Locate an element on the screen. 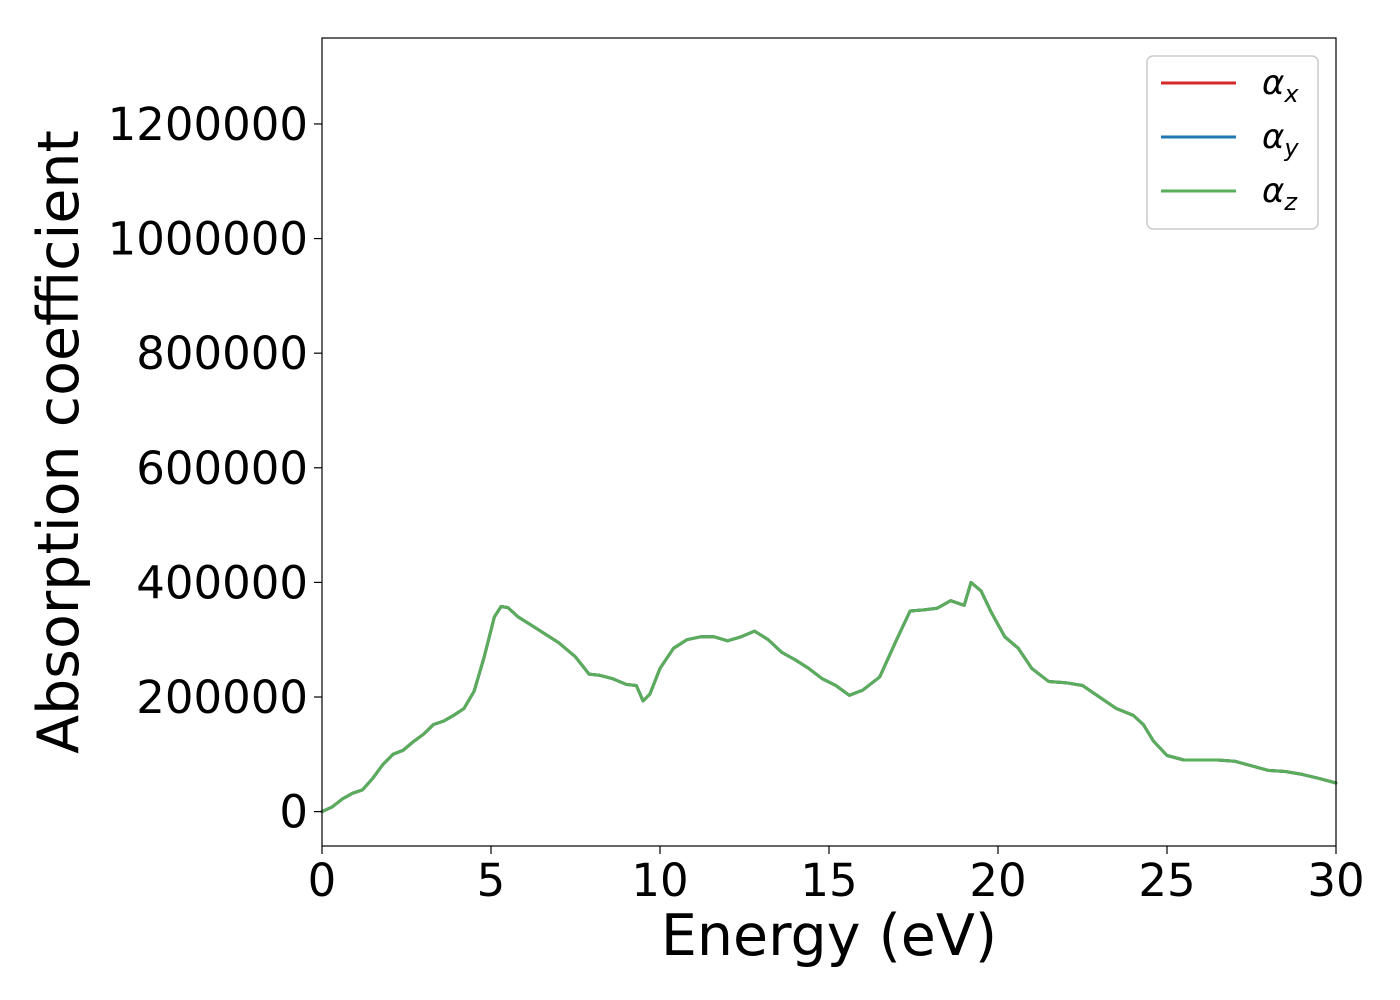 This screenshot has height=1000, width=1400. y-axis: 0 200000 400000 600000 800000 1000000 1200000 is located at coordinates (215, 468).